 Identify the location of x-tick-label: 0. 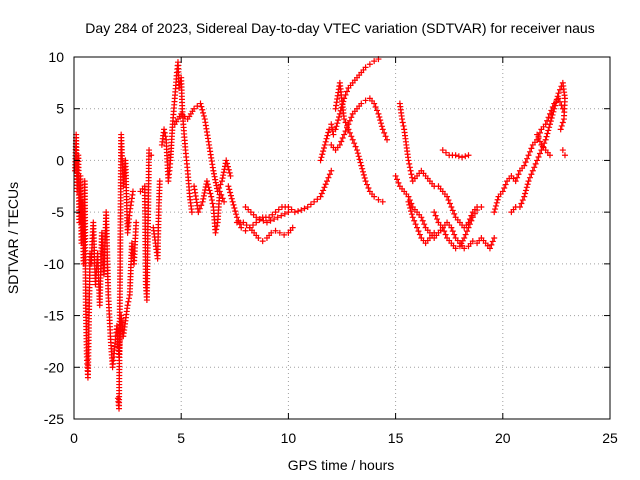
(74, 438).